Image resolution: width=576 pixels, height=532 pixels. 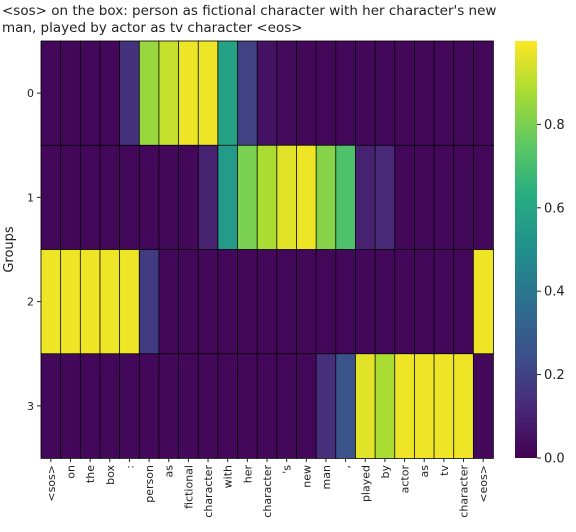 What do you see at coordinates (483, 484) in the screenshot?
I see `x-tick-label: <eos>` at bounding box center [483, 484].